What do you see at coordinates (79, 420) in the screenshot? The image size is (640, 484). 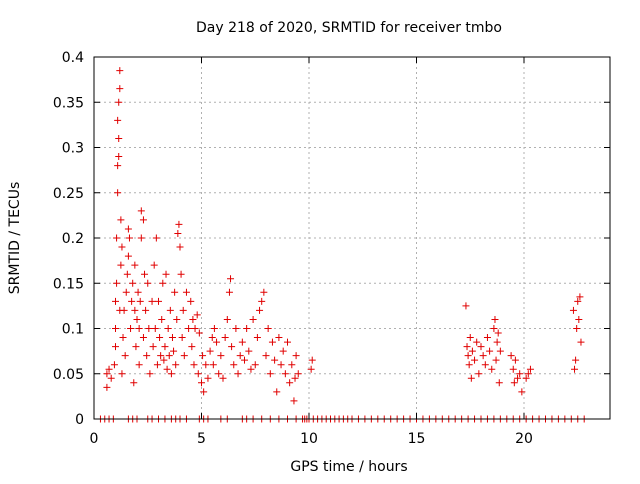 I see `y-tick-label: 0` at bounding box center [79, 420].